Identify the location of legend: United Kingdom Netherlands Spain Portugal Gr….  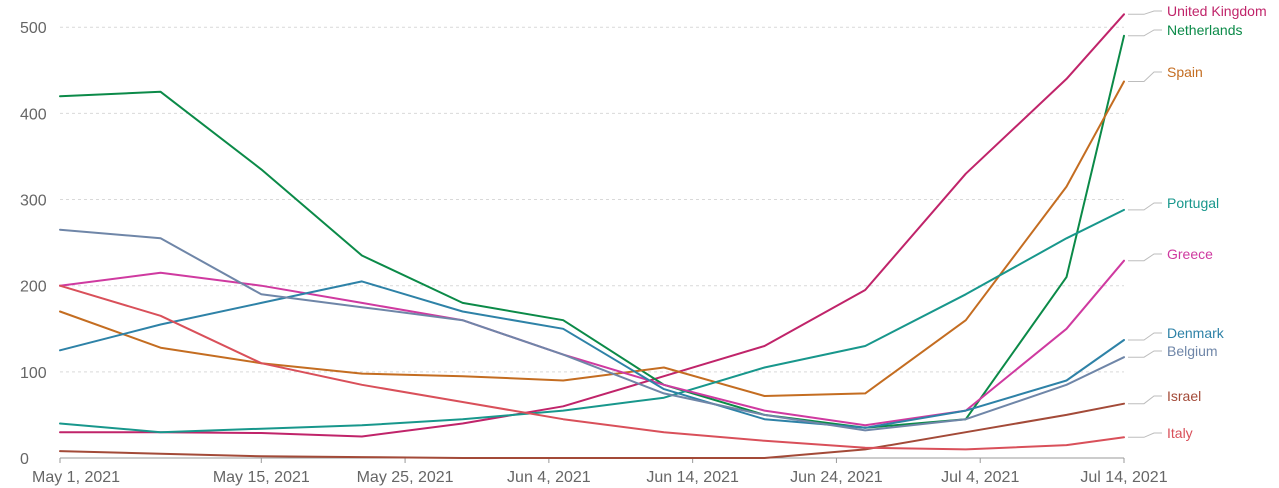
(1197, 222).